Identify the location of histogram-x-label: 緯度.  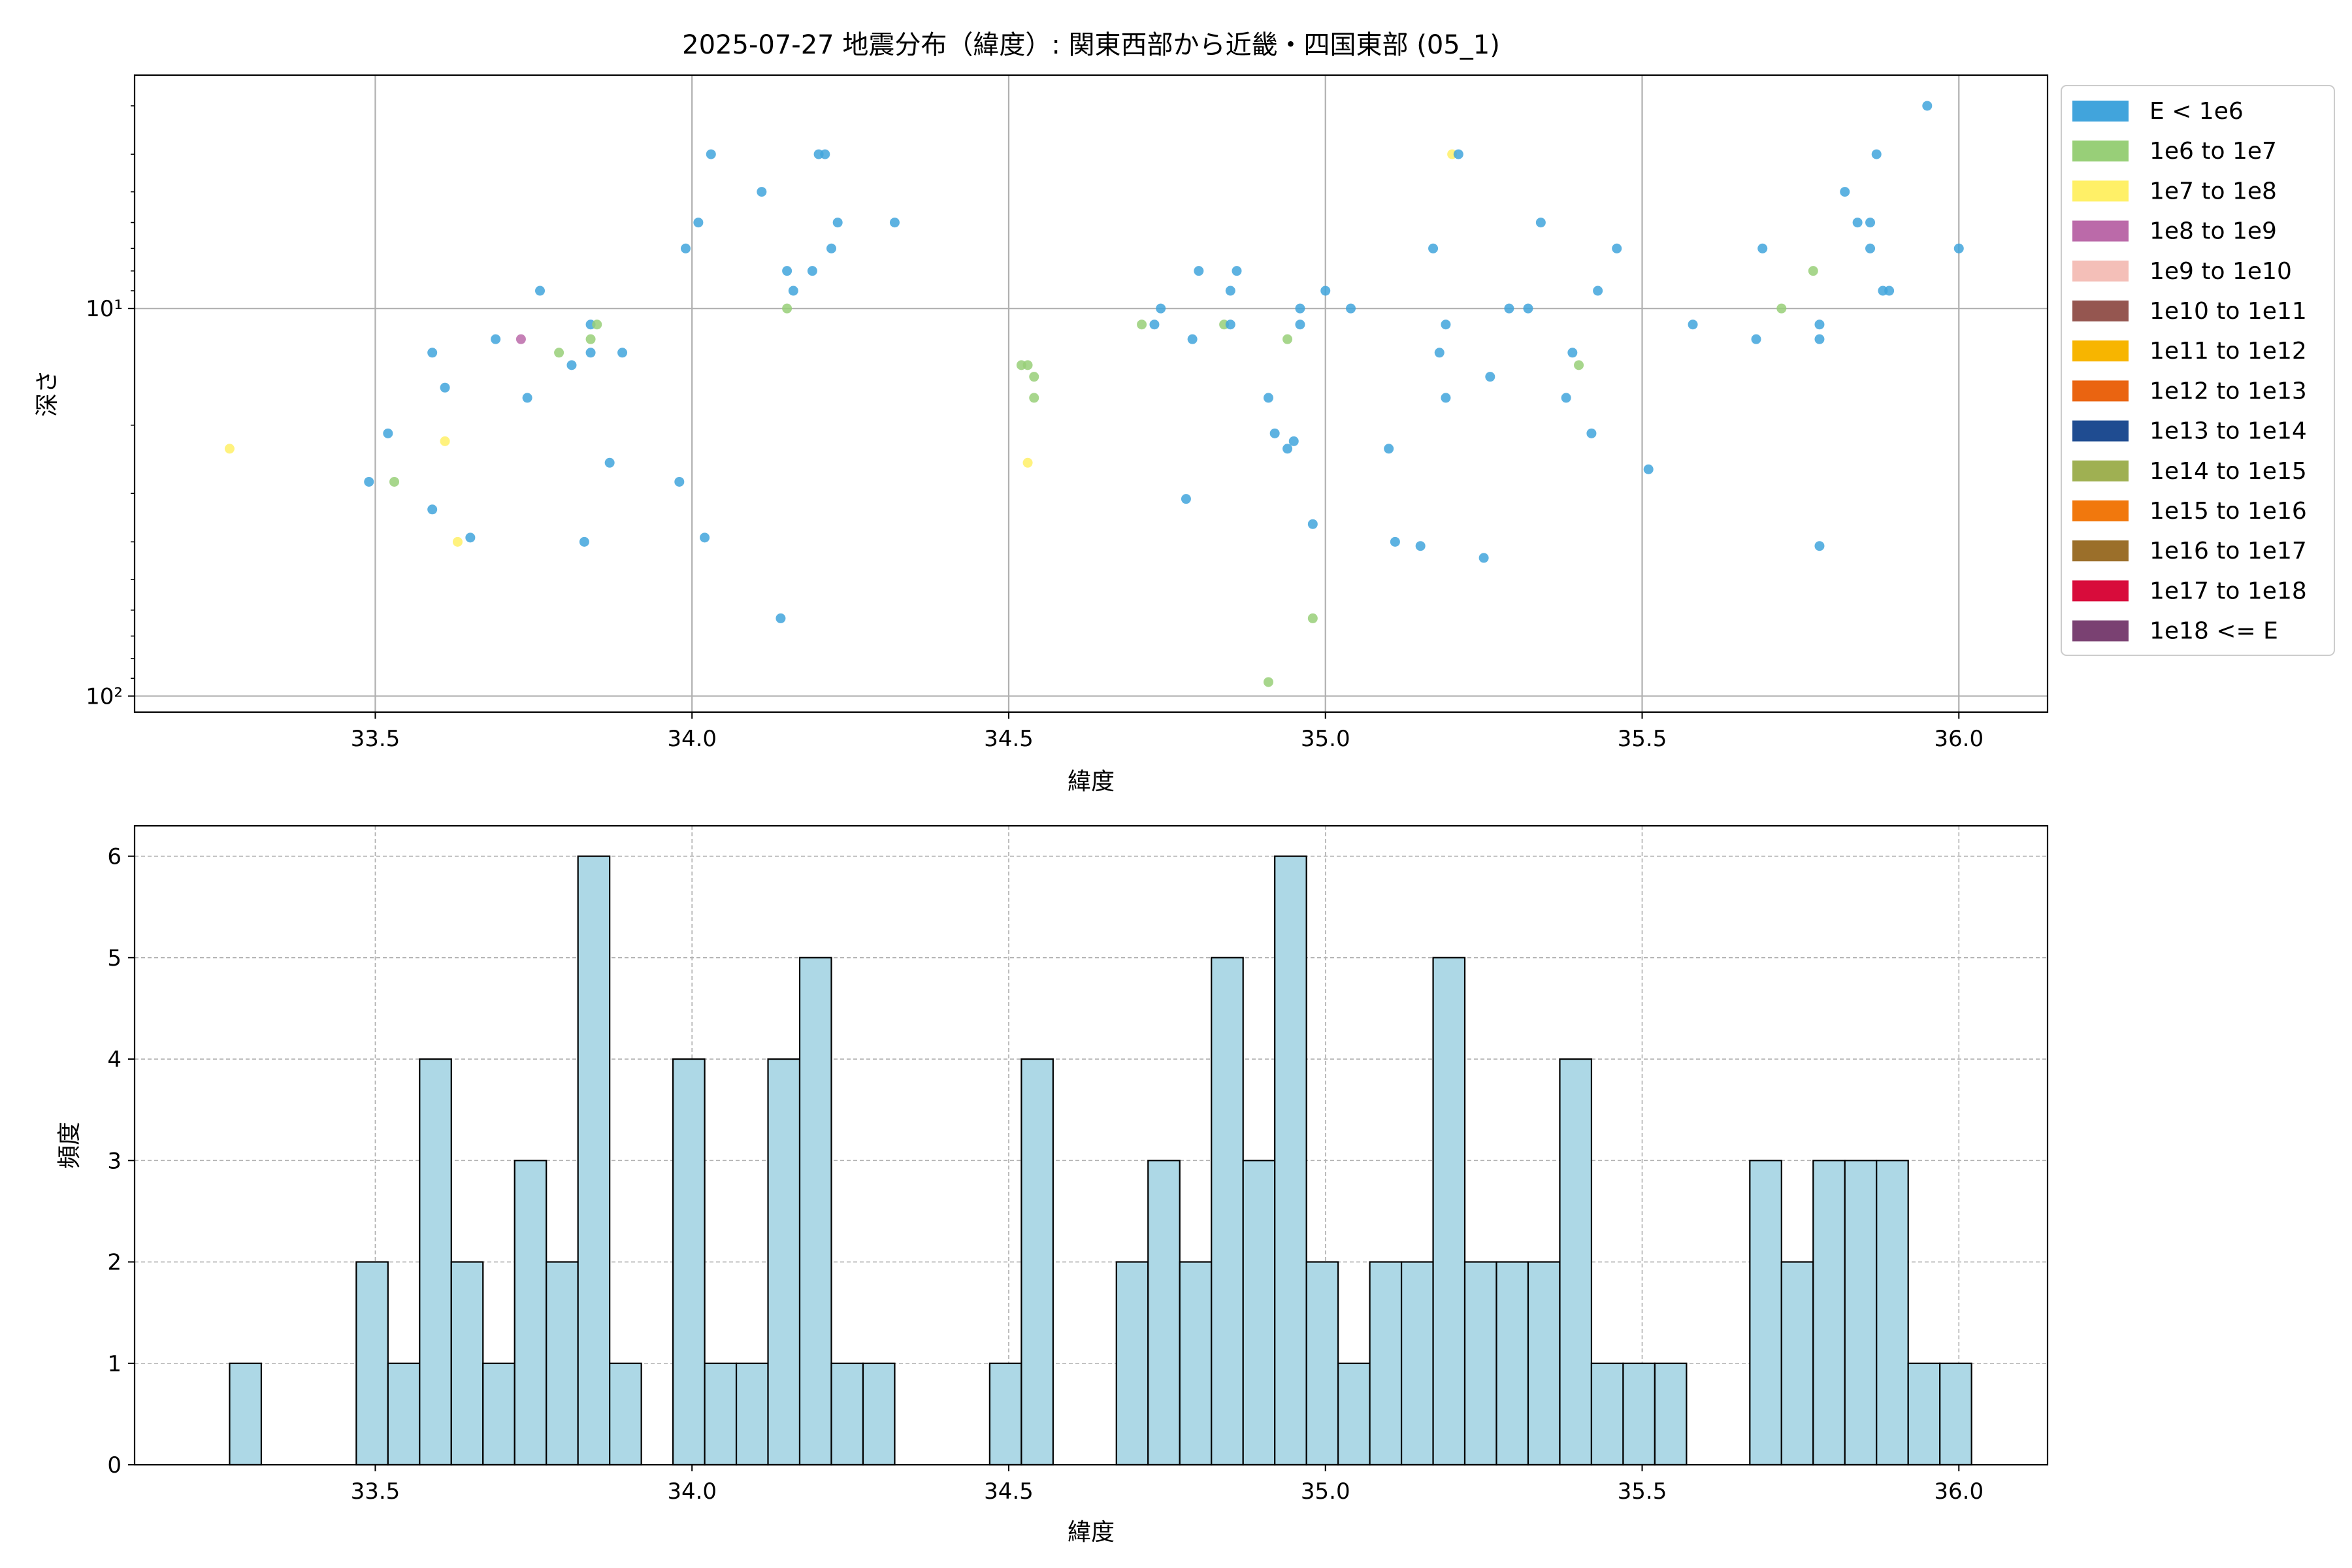
(1091, 1532).